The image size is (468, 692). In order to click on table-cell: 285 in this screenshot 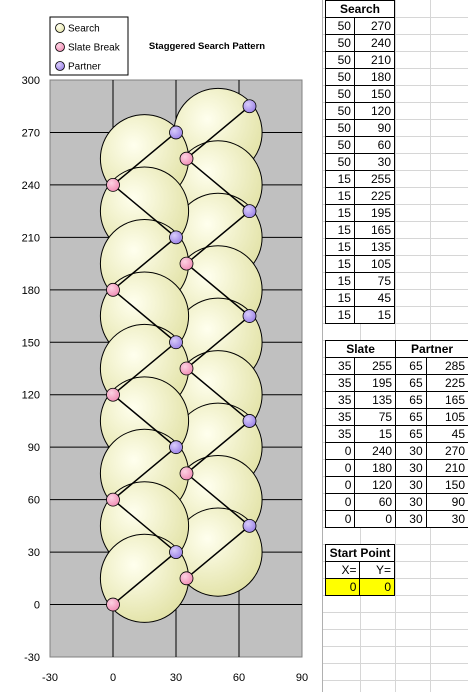, I will do `click(446, 366)`.